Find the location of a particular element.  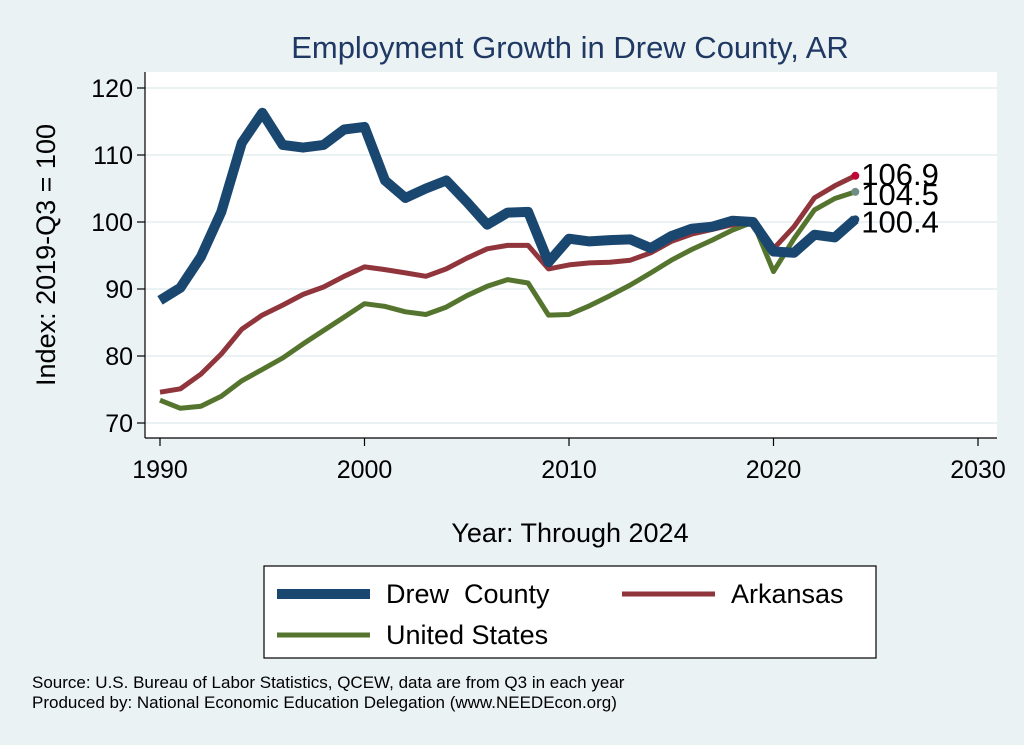

legend-box is located at coordinates (570, 612).